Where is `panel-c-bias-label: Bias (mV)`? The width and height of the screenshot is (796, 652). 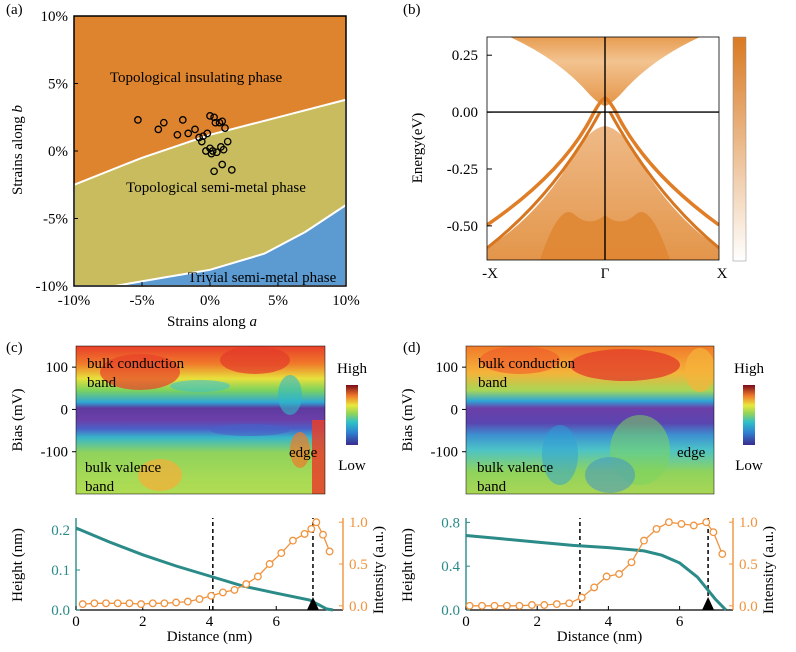 panel-c-bias-label: Bias (mV) is located at coordinates (18, 420).